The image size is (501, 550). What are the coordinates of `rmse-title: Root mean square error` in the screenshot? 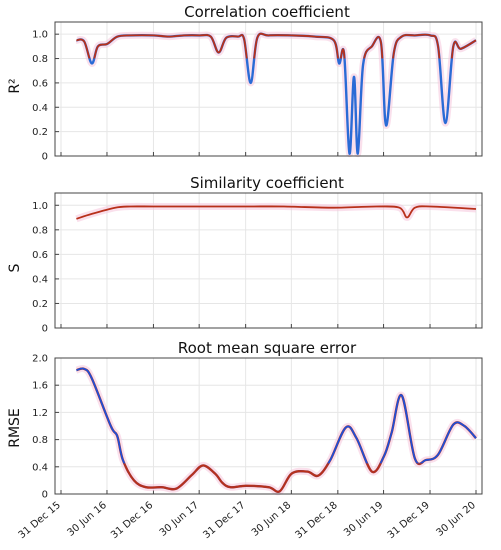 It's located at (267, 348).